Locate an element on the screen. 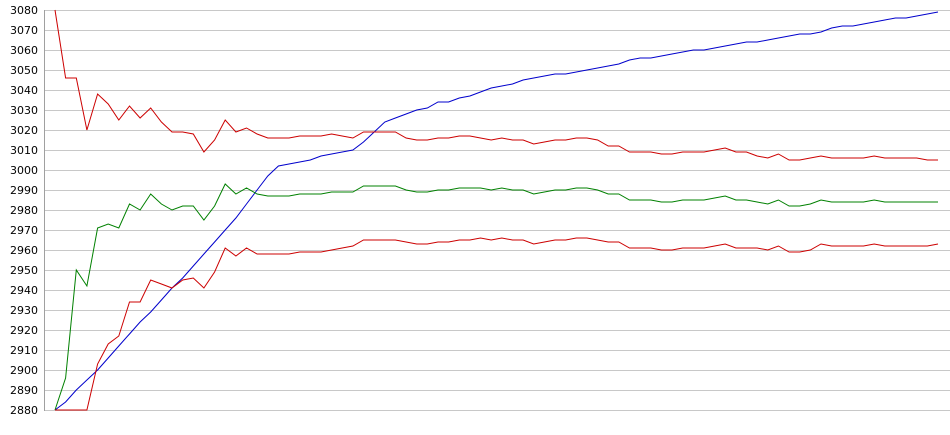  y-tick-label: 2950 is located at coordinates (24, 270).